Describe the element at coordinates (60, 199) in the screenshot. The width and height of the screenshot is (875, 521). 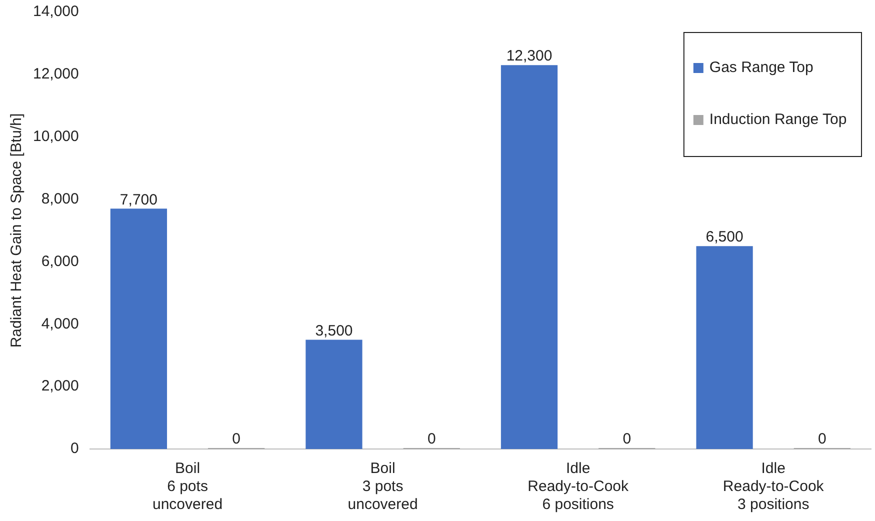
I see `y-tick-label: 8,000` at that location.